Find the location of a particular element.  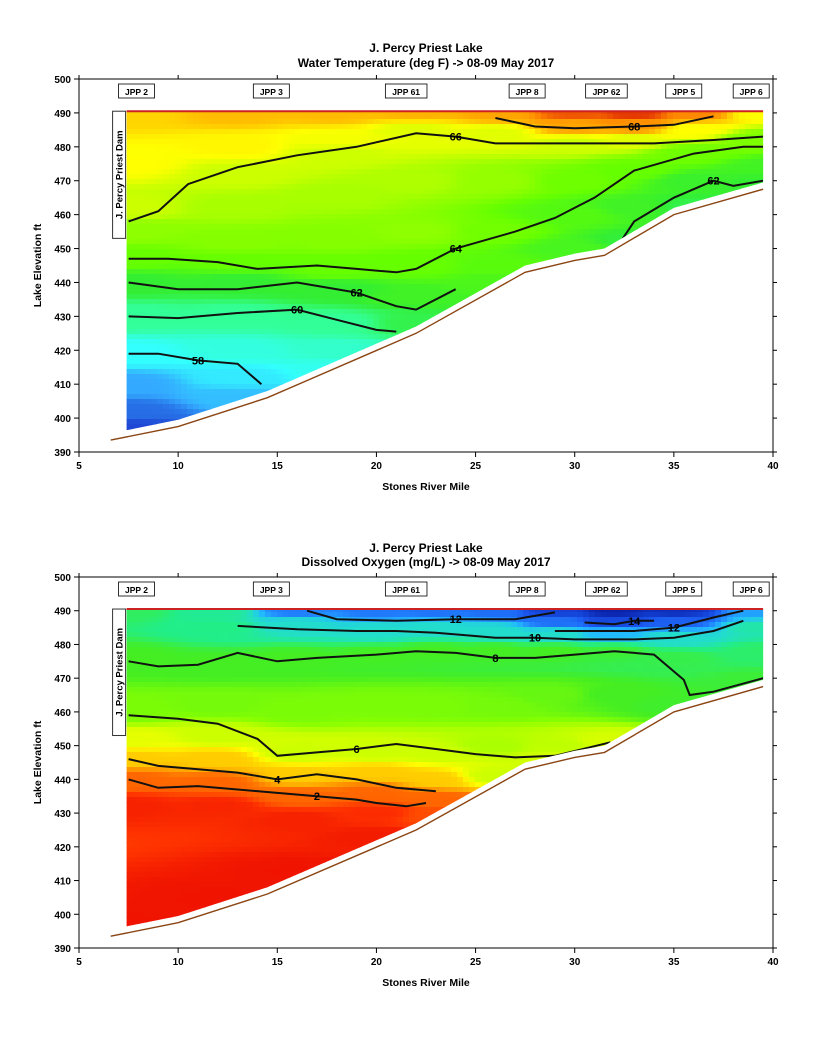

station-label: JPP 3 is located at coordinates (271, 92).